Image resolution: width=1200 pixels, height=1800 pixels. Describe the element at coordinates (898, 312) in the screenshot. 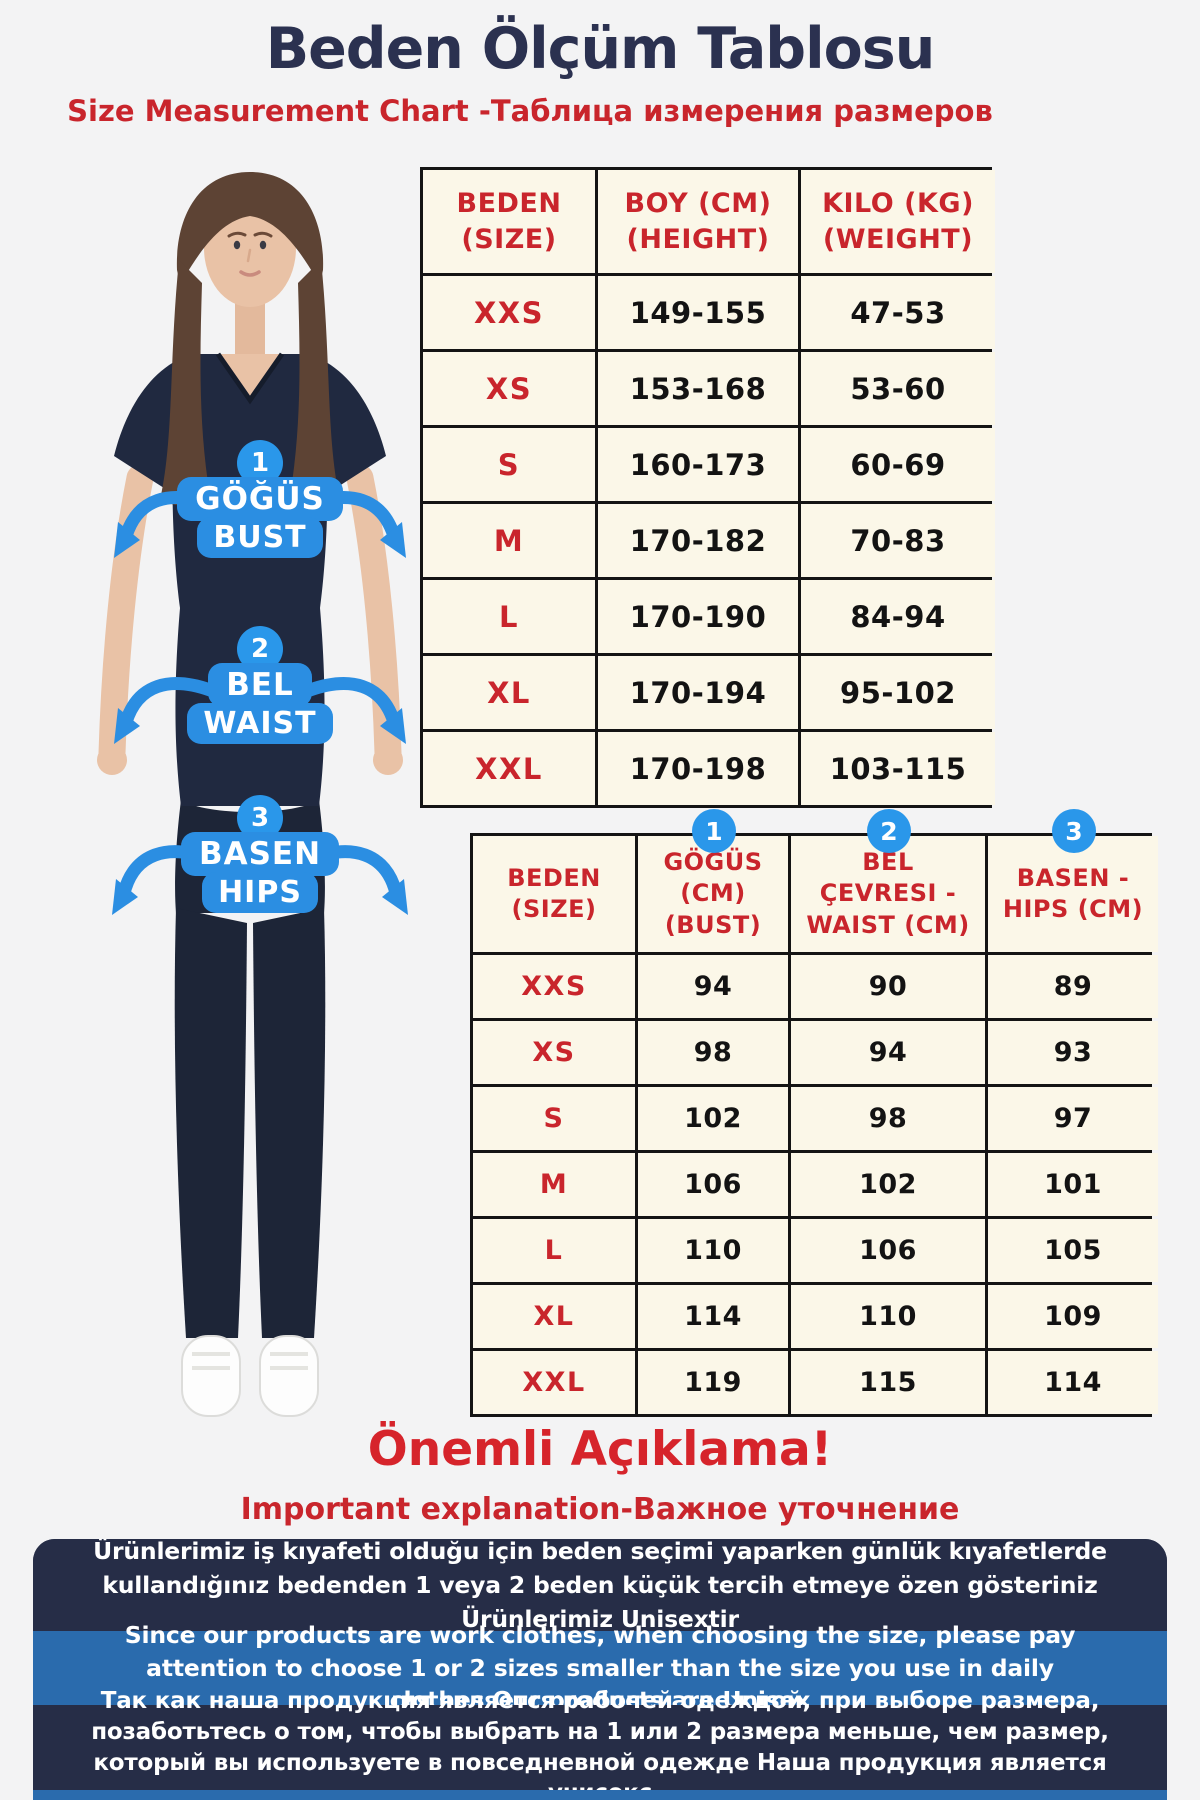

I see `weight-cell: 47-53` at that location.